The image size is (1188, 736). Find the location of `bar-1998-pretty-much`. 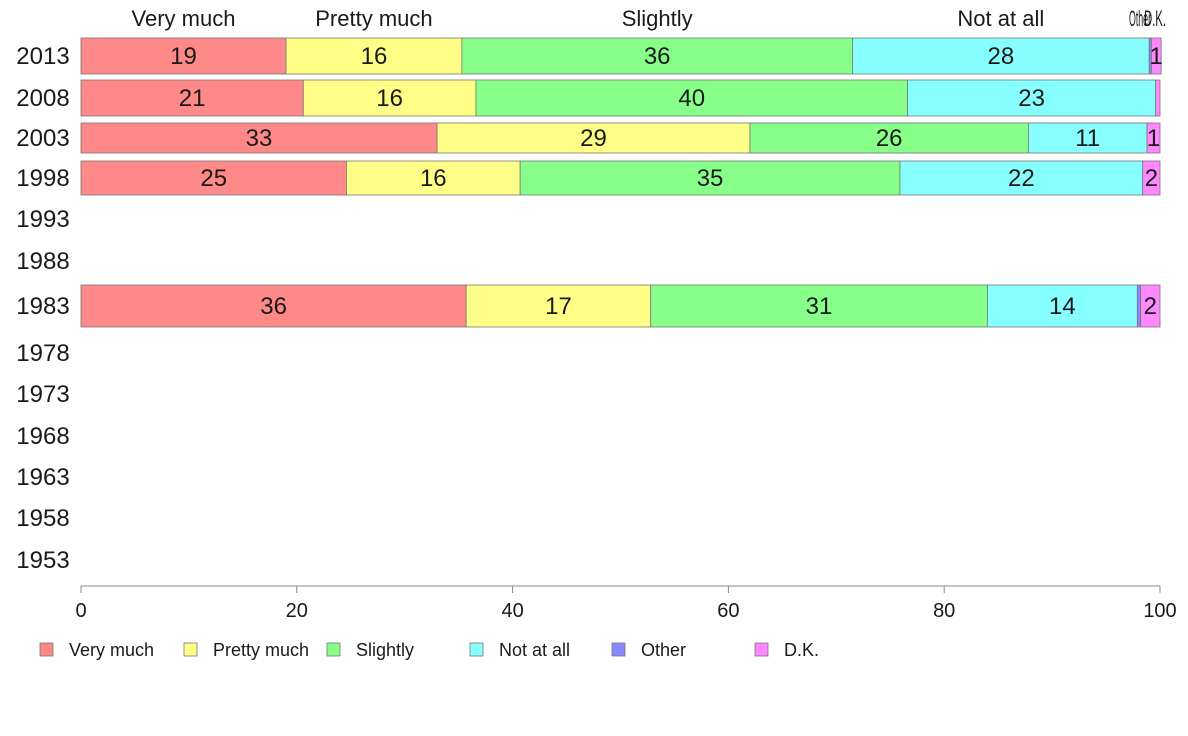

bar-1998-pretty-much is located at coordinates (433, 178).